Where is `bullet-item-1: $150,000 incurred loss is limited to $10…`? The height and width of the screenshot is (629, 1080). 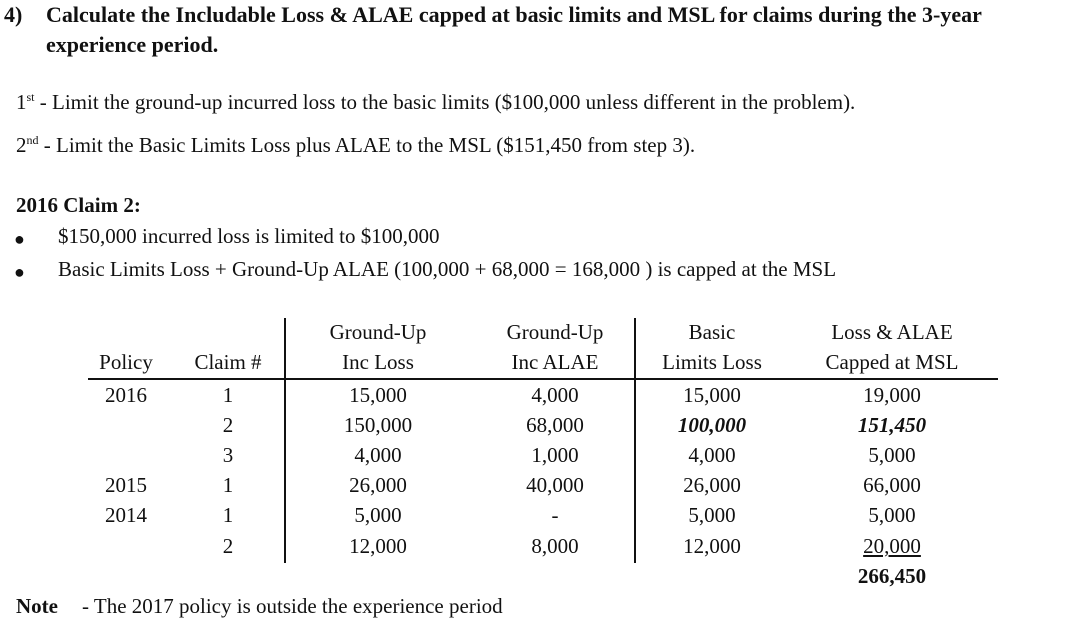 bullet-item-1: $150,000 incurred loss is limited to $10… is located at coordinates (249, 236).